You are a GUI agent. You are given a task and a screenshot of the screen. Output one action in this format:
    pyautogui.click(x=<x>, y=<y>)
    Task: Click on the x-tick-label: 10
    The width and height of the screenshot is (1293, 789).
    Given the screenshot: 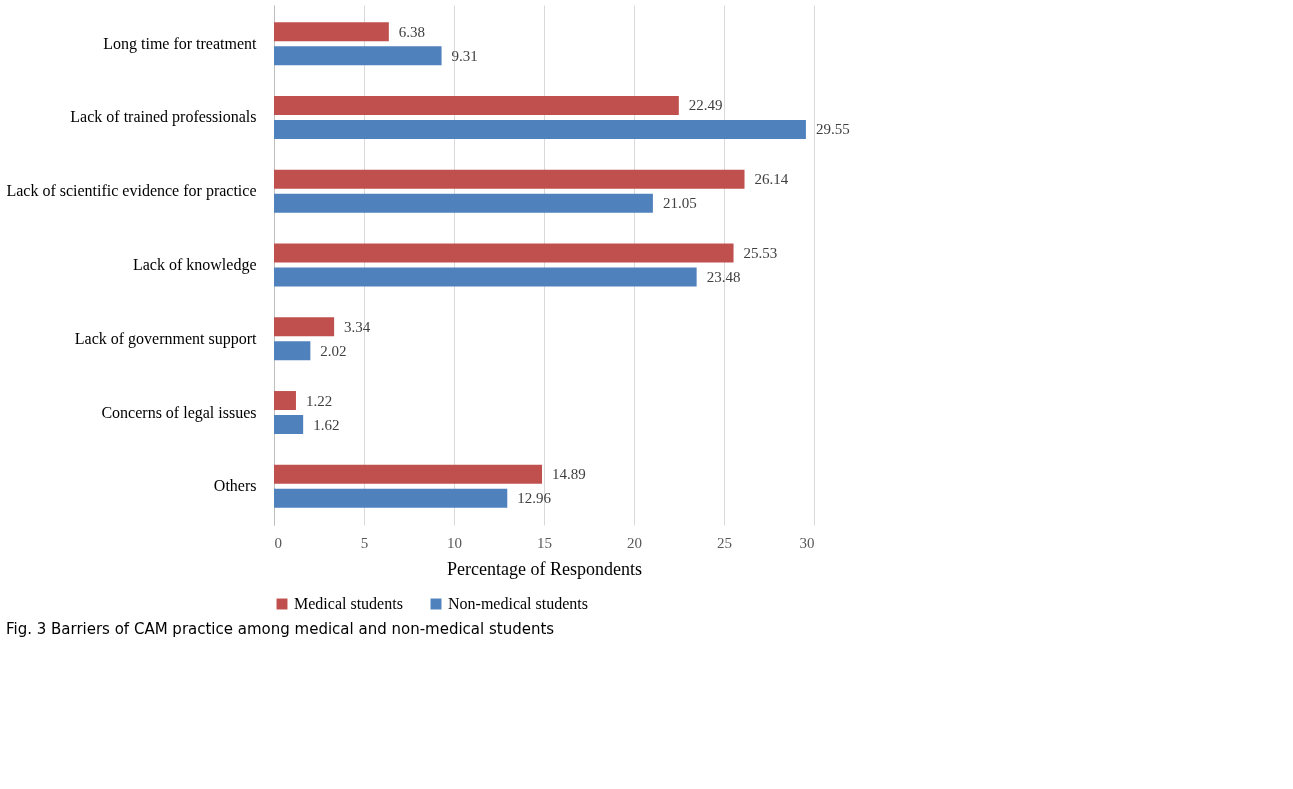 What is the action you would take?
    pyautogui.click(x=454, y=542)
    